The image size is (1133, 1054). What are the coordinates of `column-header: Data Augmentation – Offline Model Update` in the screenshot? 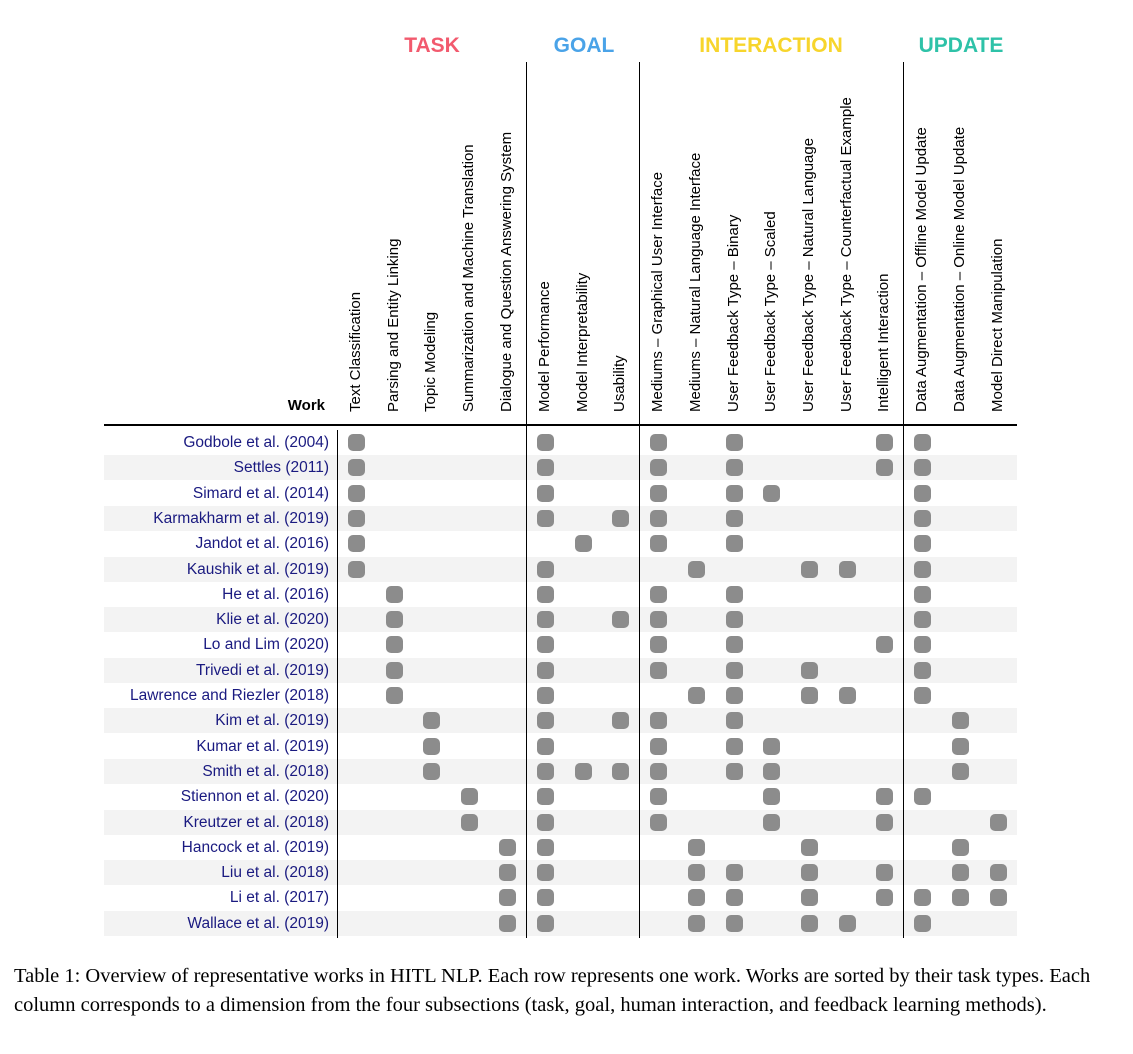 It's located at (921, 269).